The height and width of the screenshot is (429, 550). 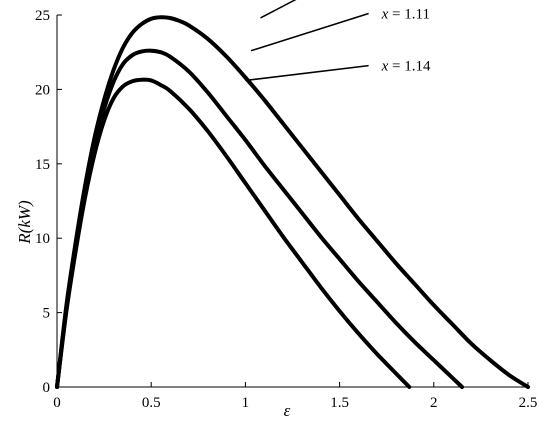 What do you see at coordinates (42, 165) in the screenshot?
I see `y-tick-label: 15` at bounding box center [42, 165].